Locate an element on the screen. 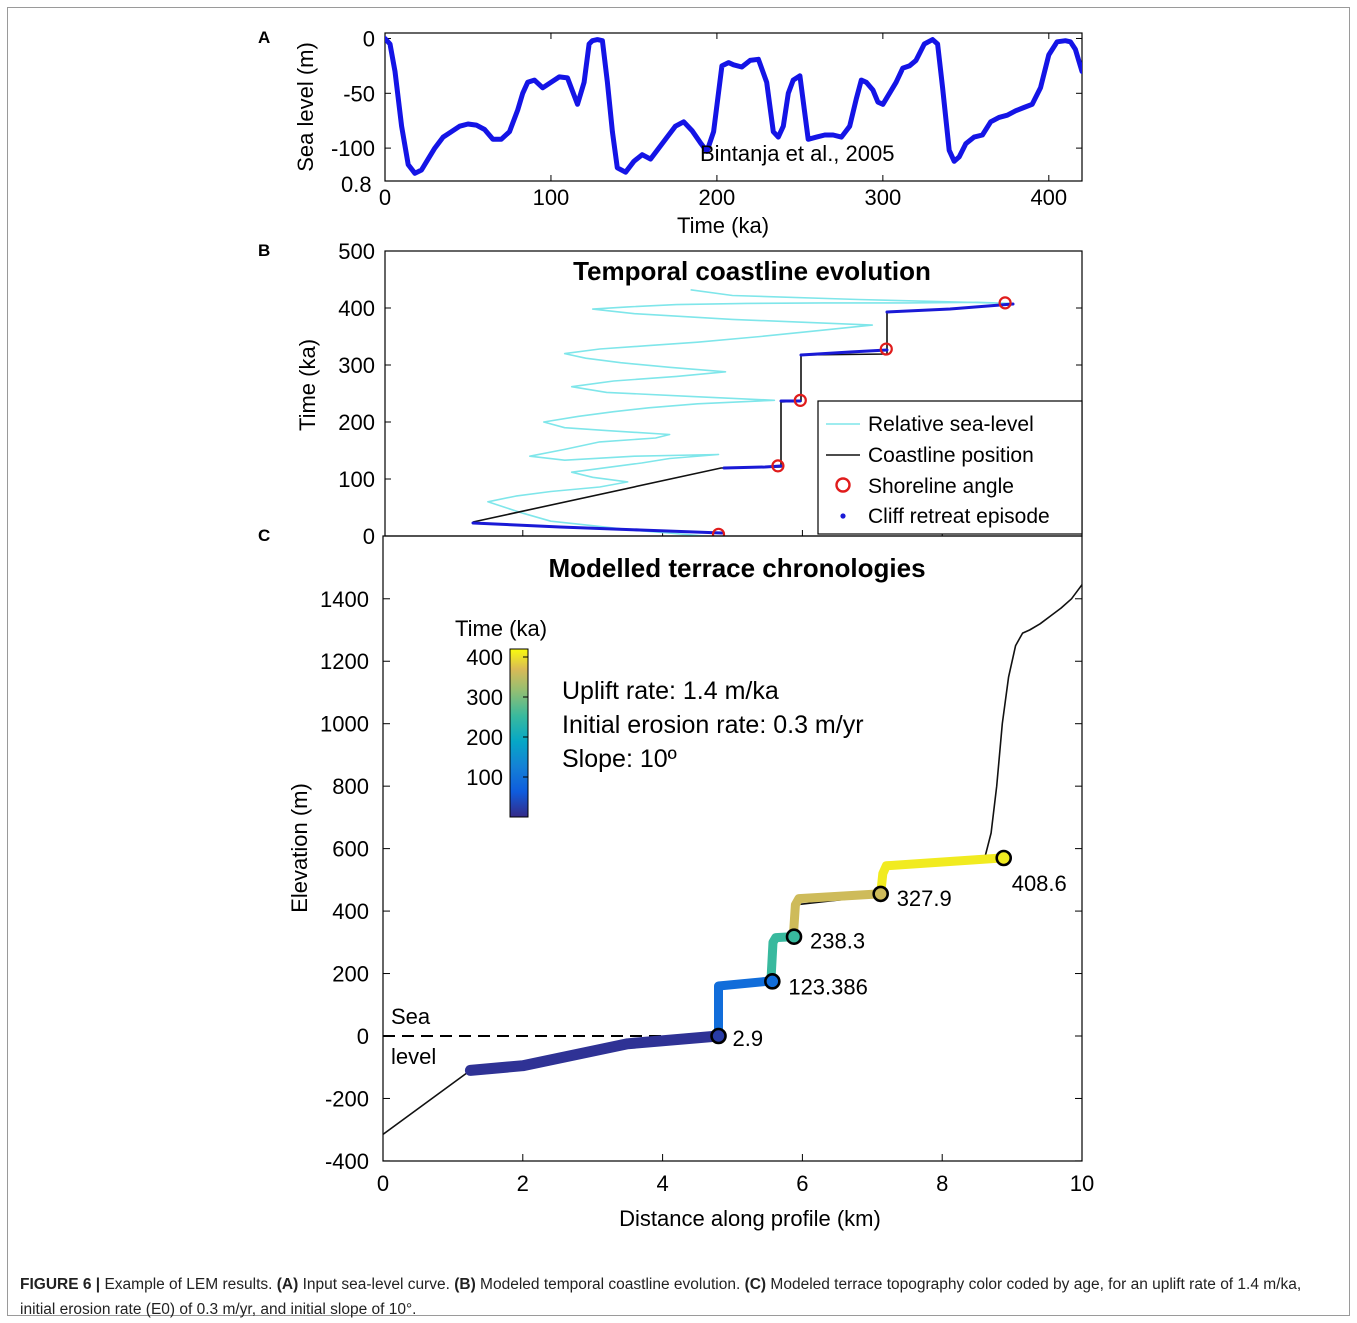 This screenshot has height=1323, width=1357. panel-a-ylabel: Sea level (m) is located at coordinates (305, 107).